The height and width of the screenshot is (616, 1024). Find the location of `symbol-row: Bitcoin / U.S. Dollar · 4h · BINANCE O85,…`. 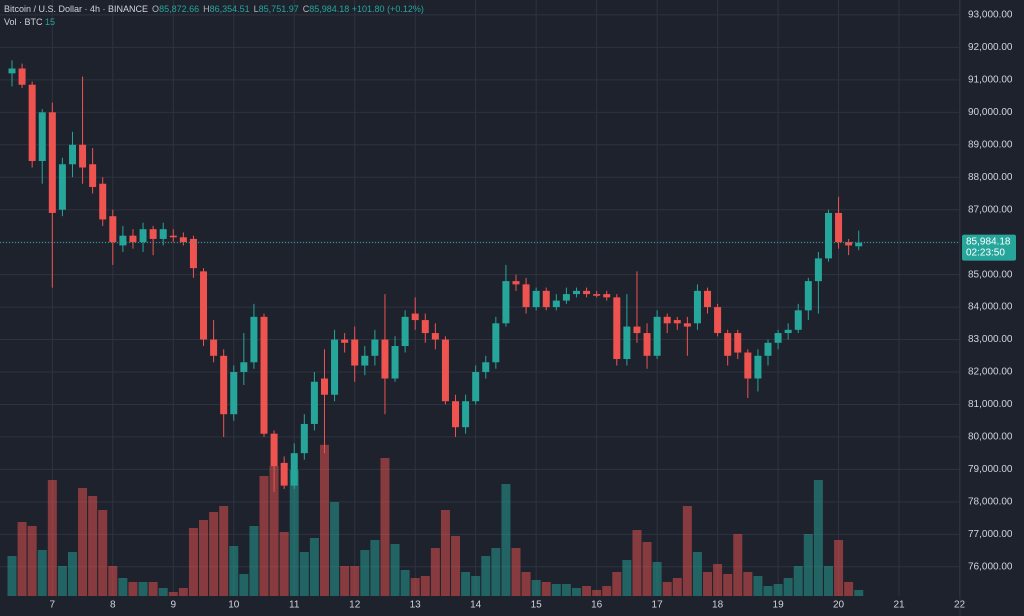

symbol-row: Bitcoin / U.S. Dollar · 4h · BINANCE O85,… is located at coordinates (214, 9).